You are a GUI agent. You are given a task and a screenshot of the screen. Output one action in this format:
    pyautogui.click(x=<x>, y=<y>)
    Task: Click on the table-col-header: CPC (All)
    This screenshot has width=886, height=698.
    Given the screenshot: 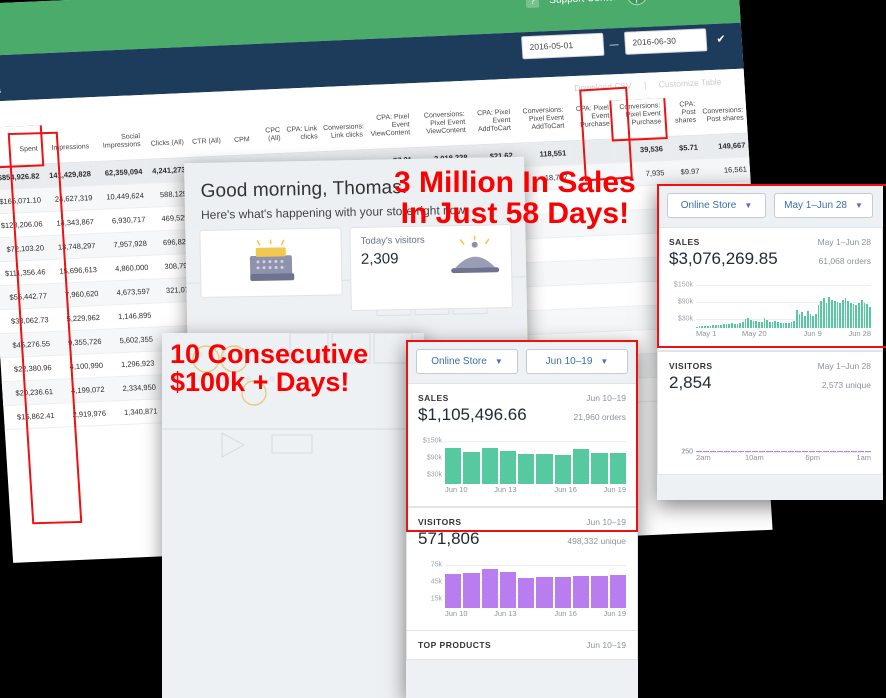 What is the action you would take?
    pyautogui.click(x=268, y=134)
    